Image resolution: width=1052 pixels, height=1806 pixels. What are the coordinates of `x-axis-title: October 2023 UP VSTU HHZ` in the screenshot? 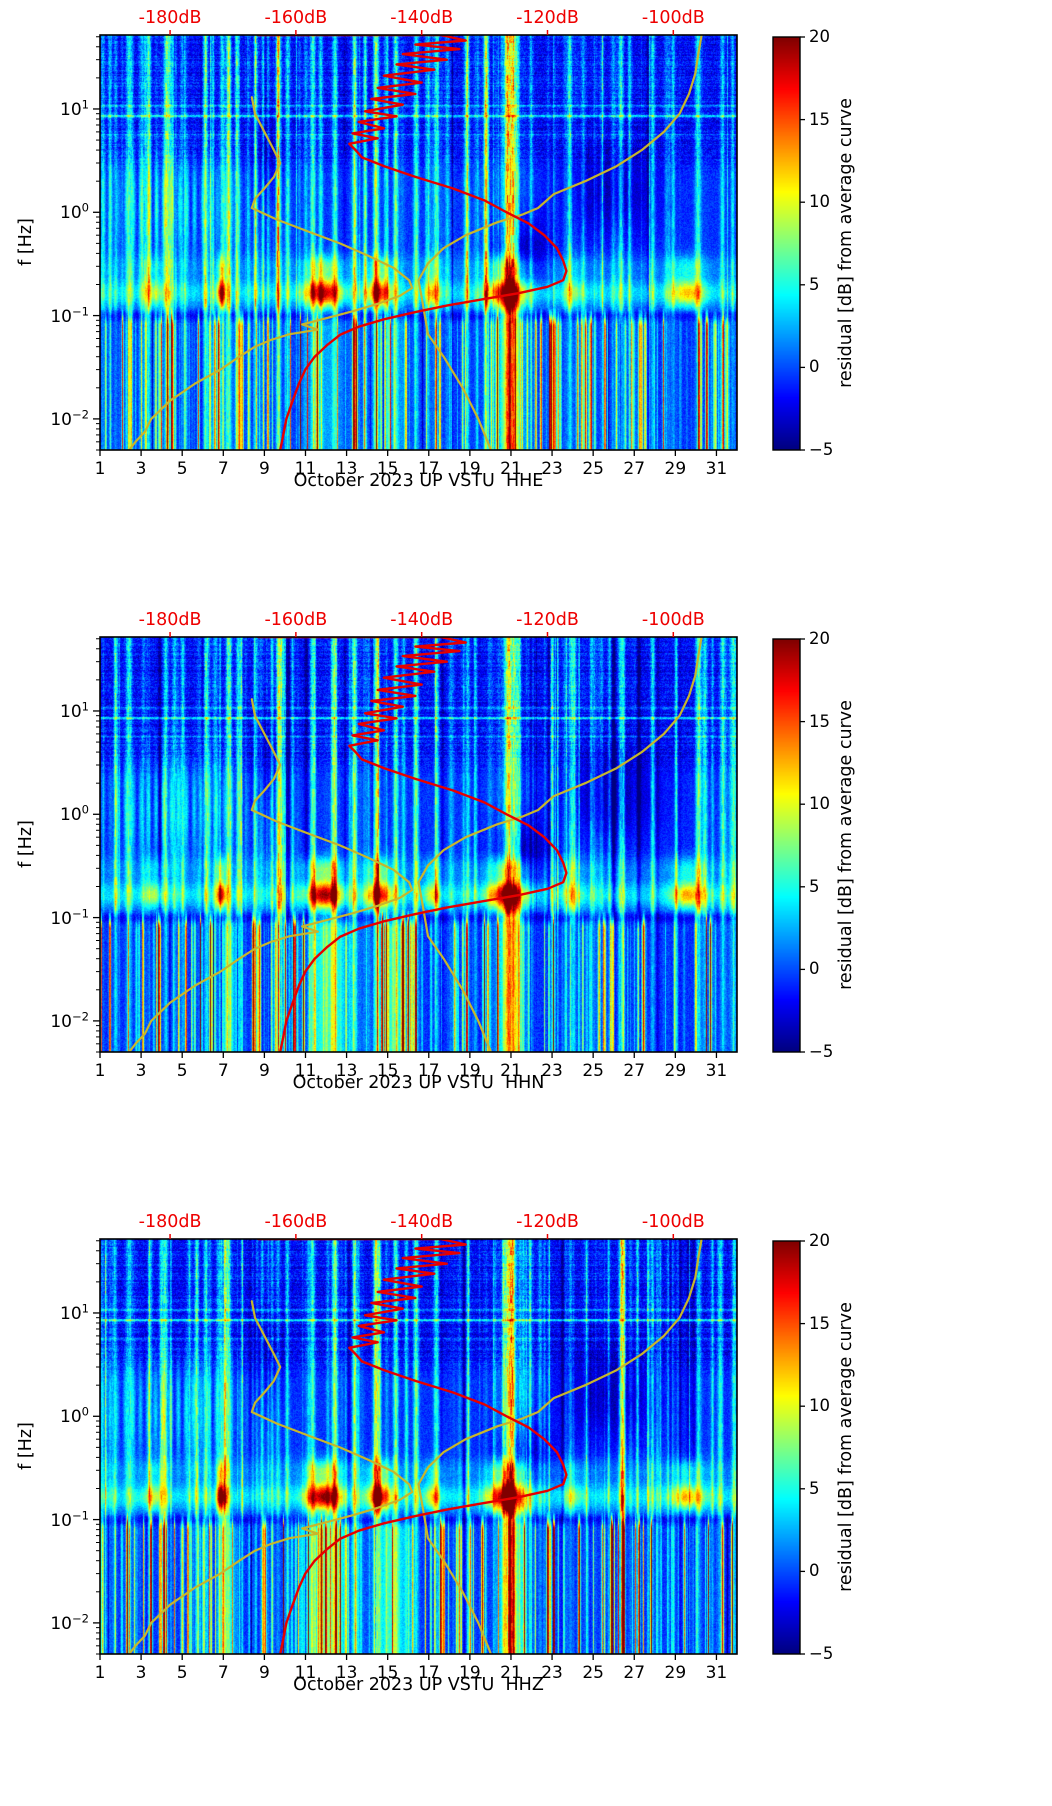 It's located at (418, 1685).